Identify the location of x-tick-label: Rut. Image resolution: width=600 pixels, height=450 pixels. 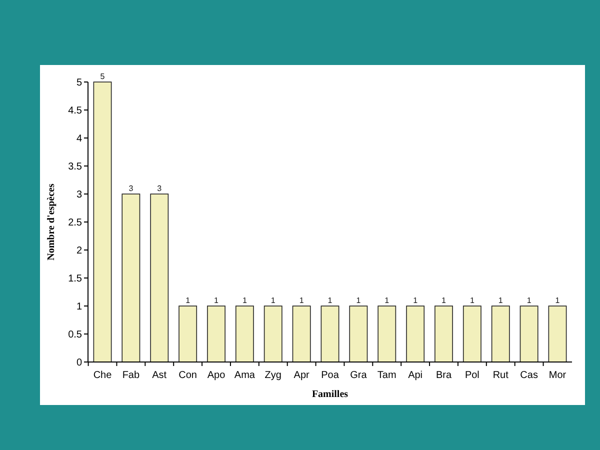
(500, 375).